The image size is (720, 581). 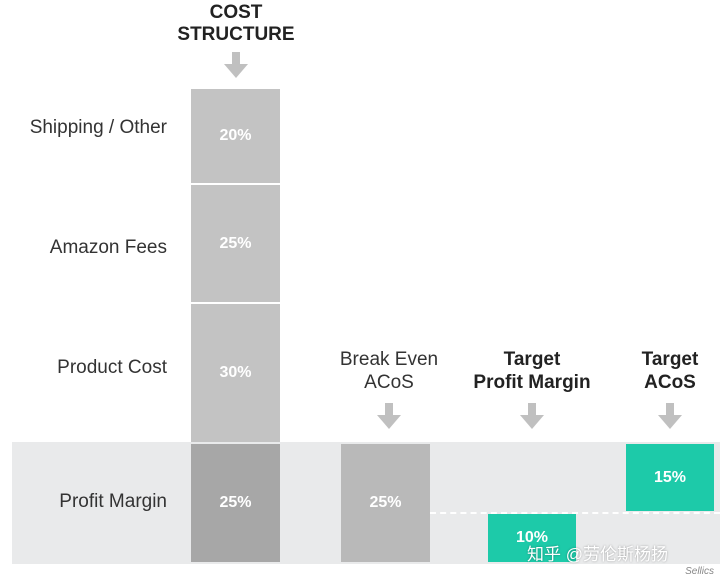 I want to click on cost-structure-header-line2: STRUCTURE, so click(x=236, y=34).